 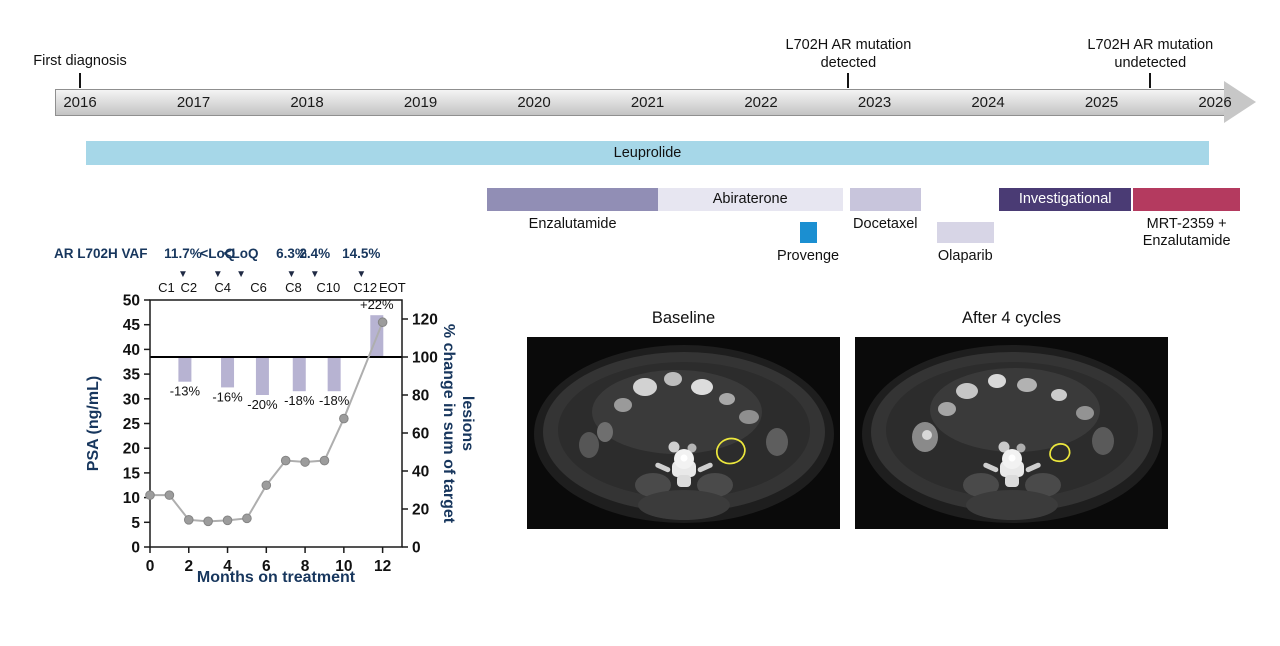 What do you see at coordinates (185, 391) in the screenshot?
I see `lesion-change-label: -13%` at bounding box center [185, 391].